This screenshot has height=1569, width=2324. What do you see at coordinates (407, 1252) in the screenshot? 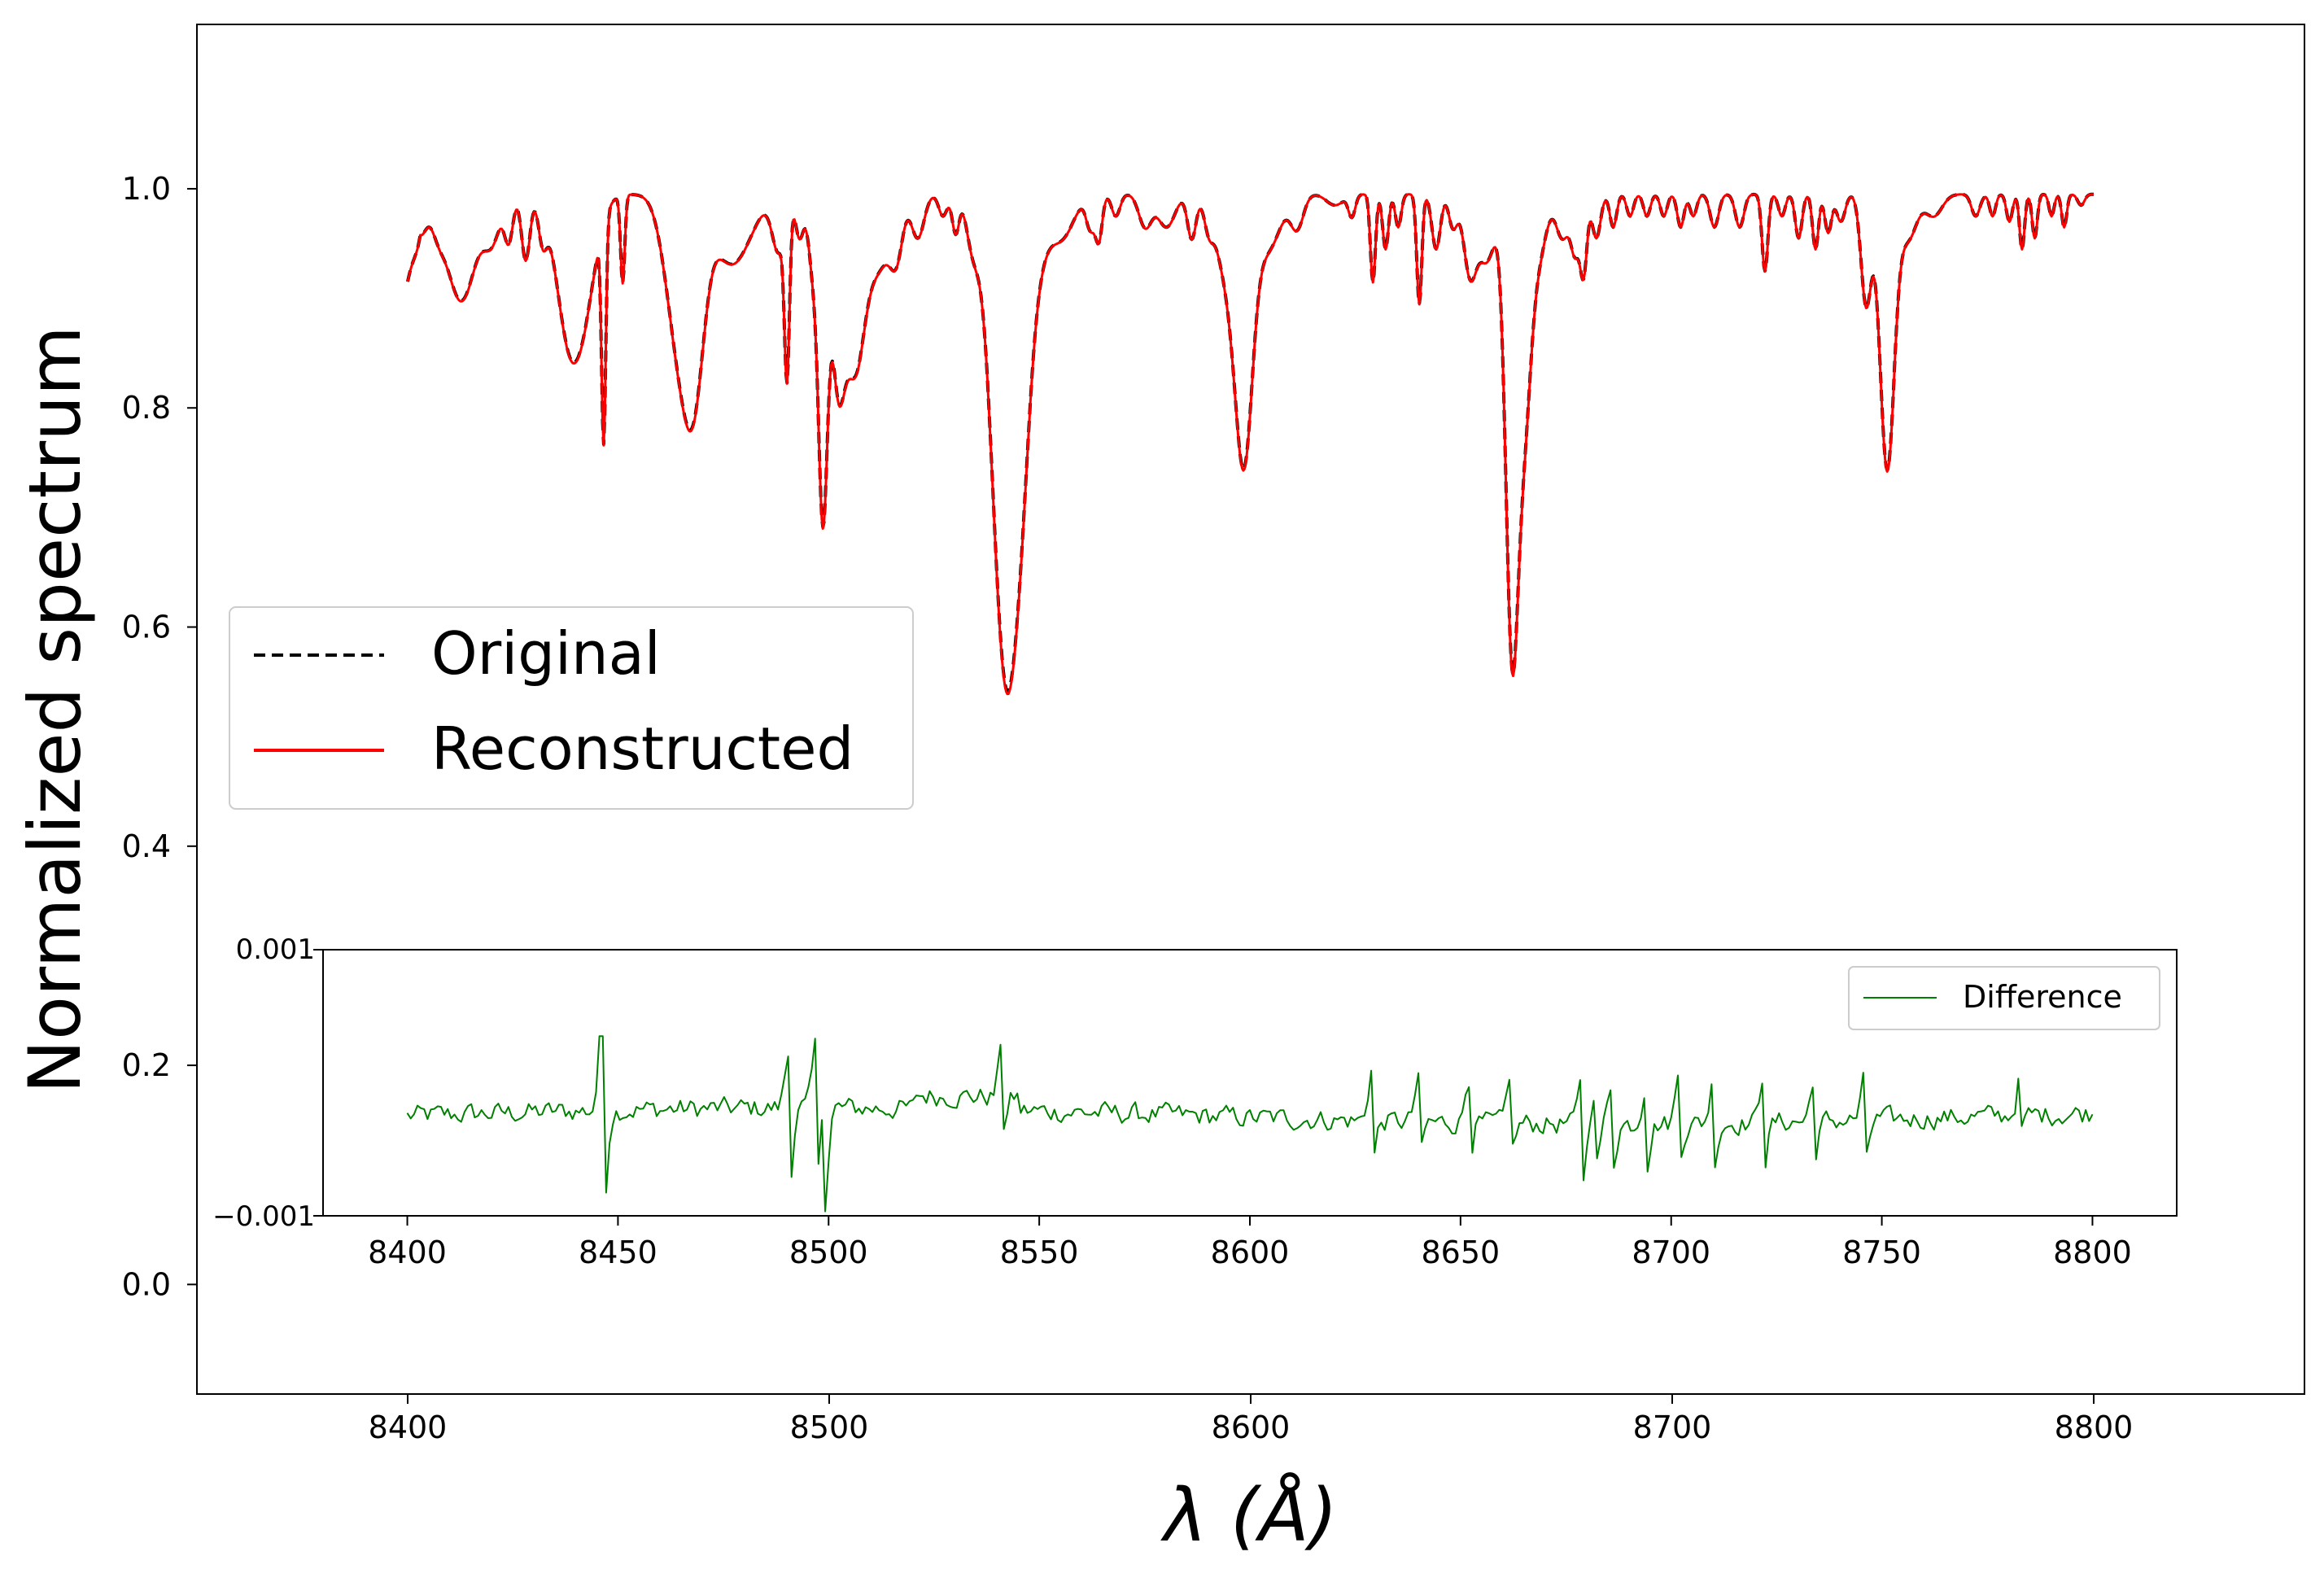
I see `inset-xtick-label: 8400` at bounding box center [407, 1252].